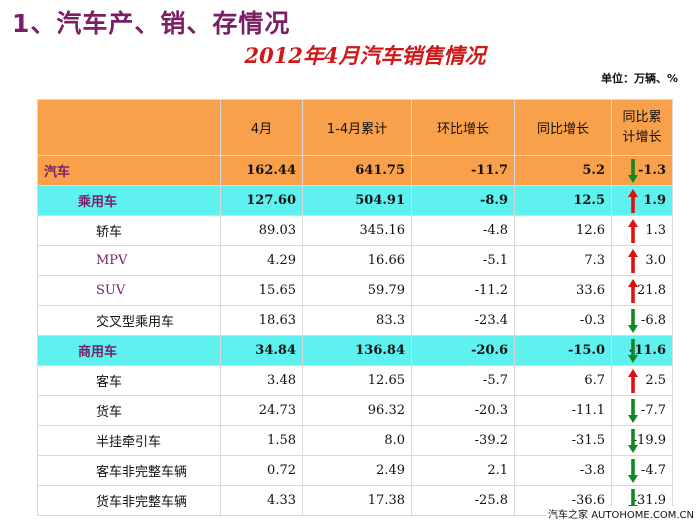 The height and width of the screenshot is (524, 700). What do you see at coordinates (261, 127) in the screenshot?
I see `header-cell-april: 4月` at bounding box center [261, 127].